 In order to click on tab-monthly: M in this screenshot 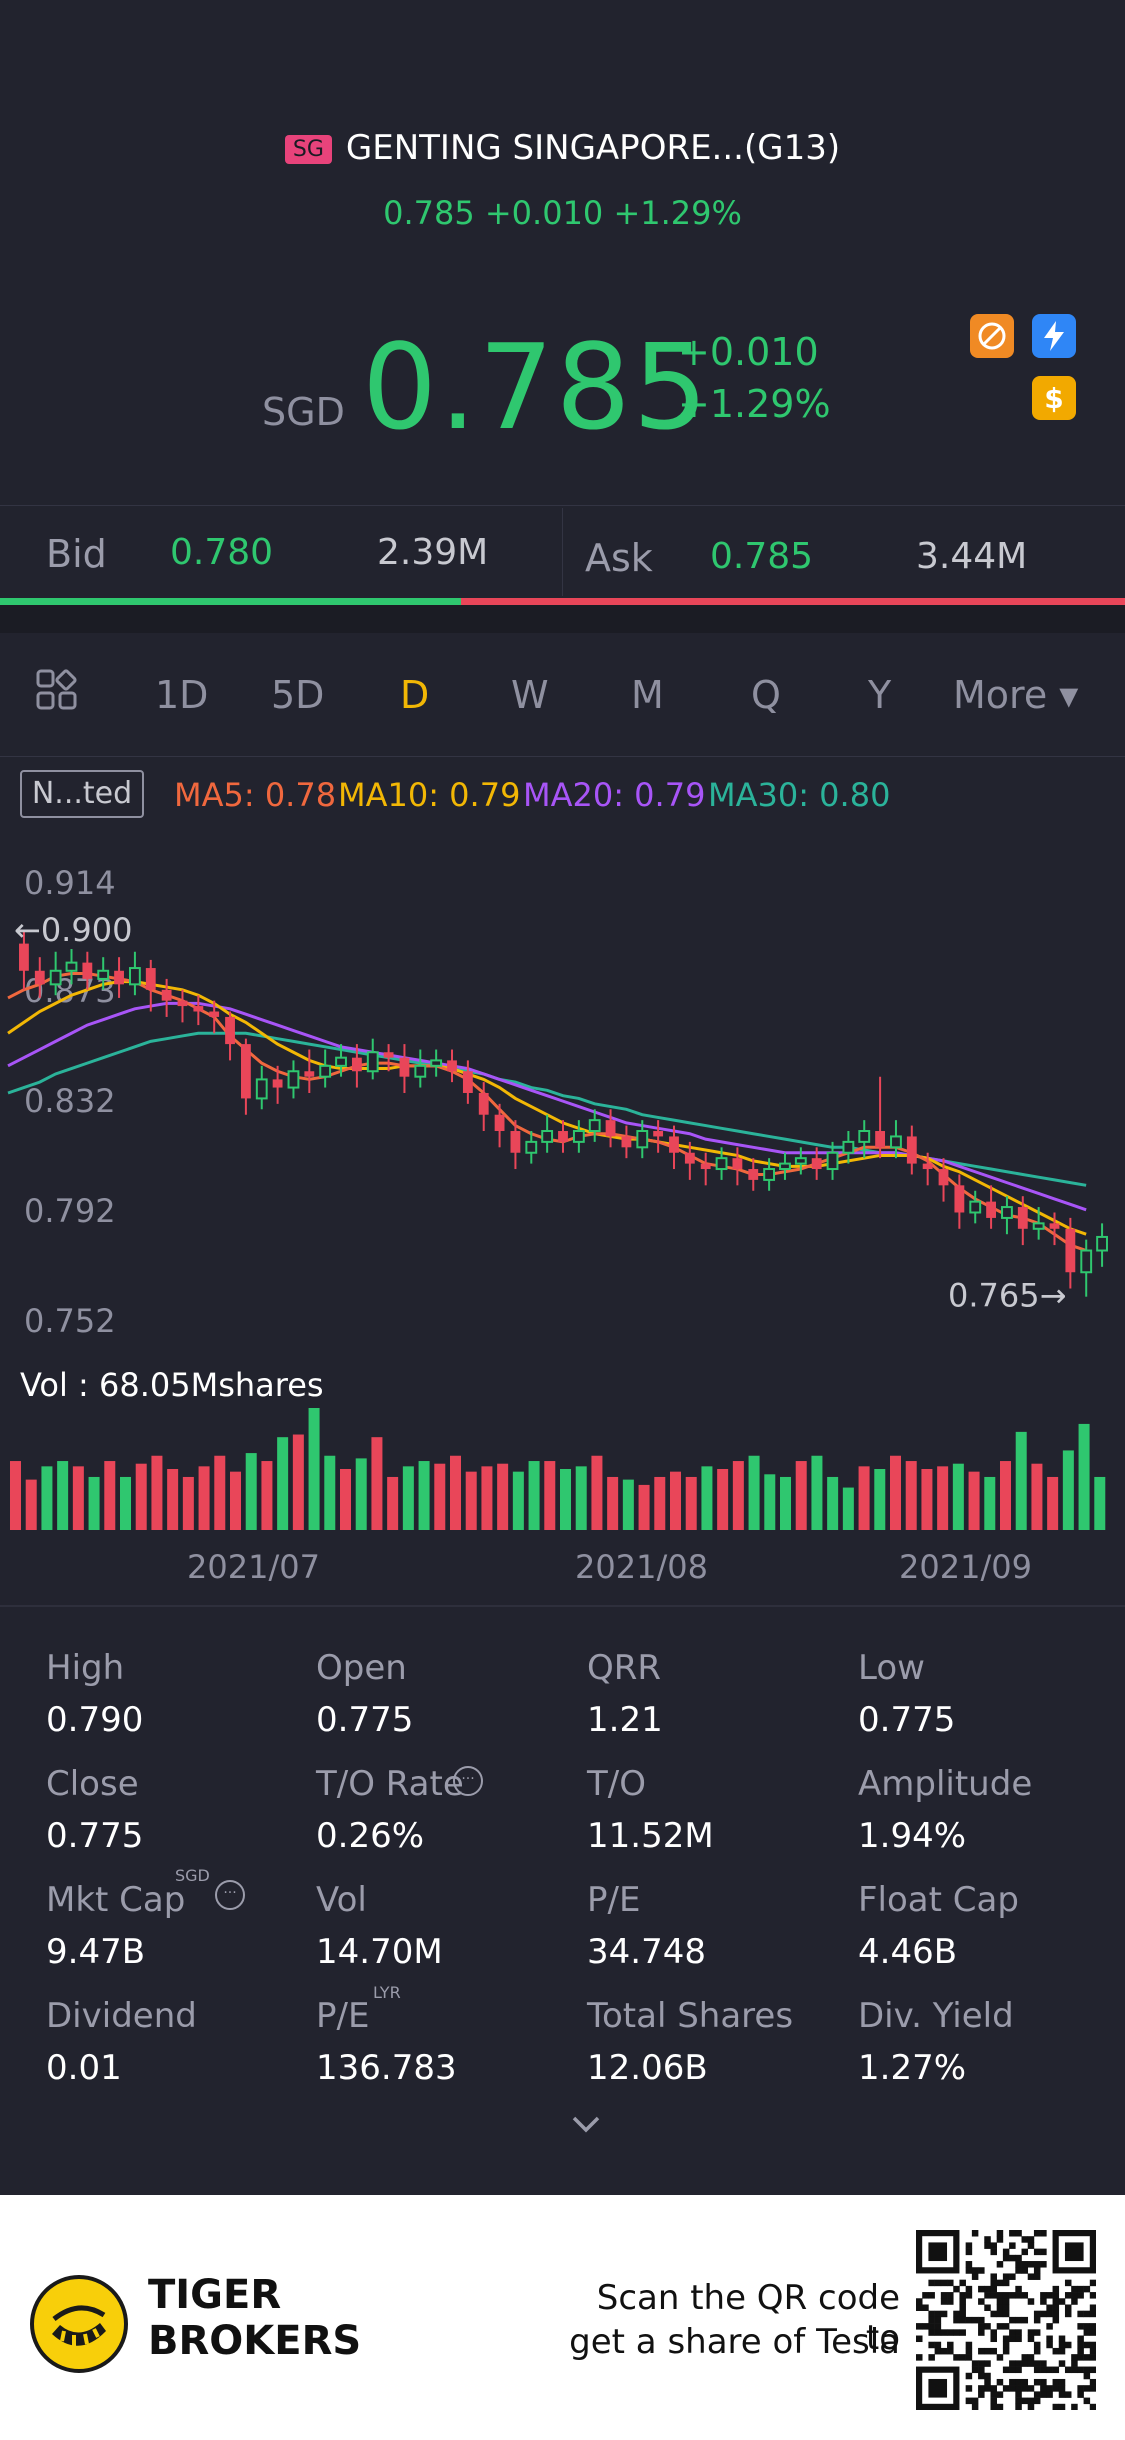, I will do `click(647, 695)`.